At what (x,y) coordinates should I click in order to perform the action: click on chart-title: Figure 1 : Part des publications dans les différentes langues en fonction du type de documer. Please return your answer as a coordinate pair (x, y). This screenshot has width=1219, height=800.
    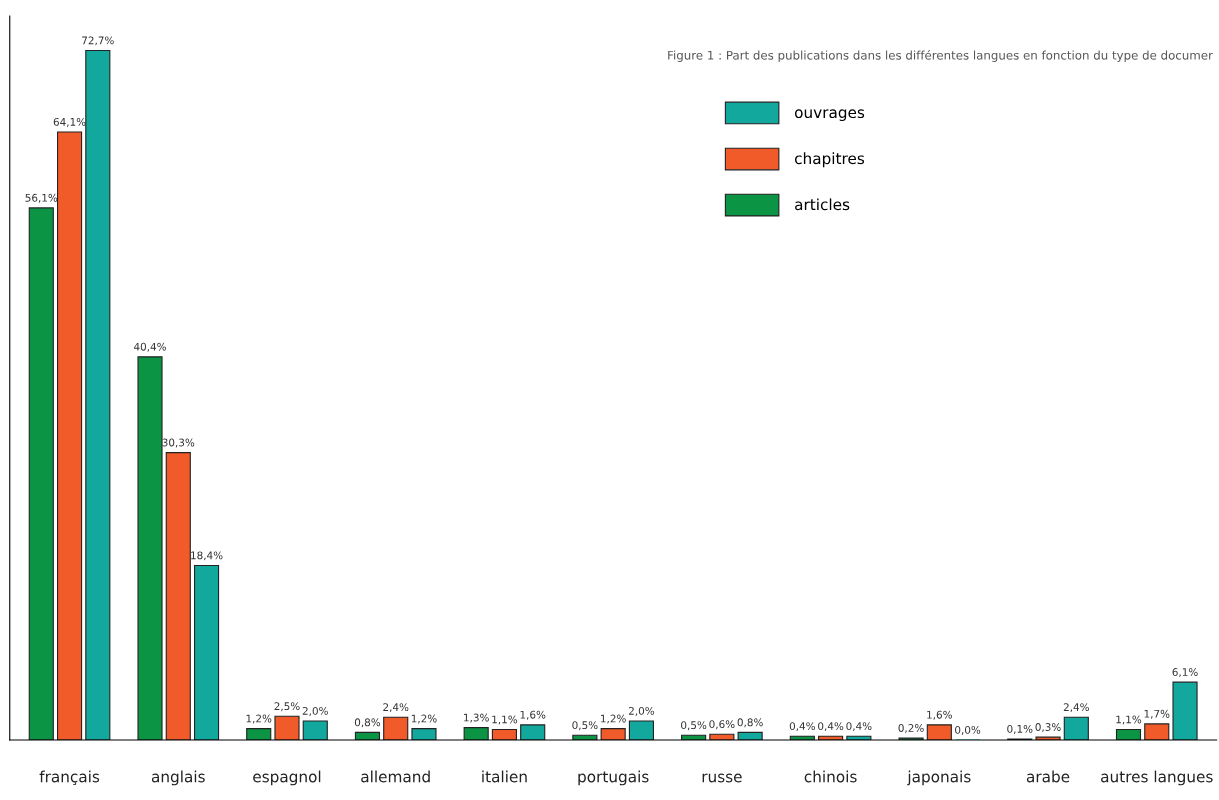
    Looking at the image, I should click on (940, 56).